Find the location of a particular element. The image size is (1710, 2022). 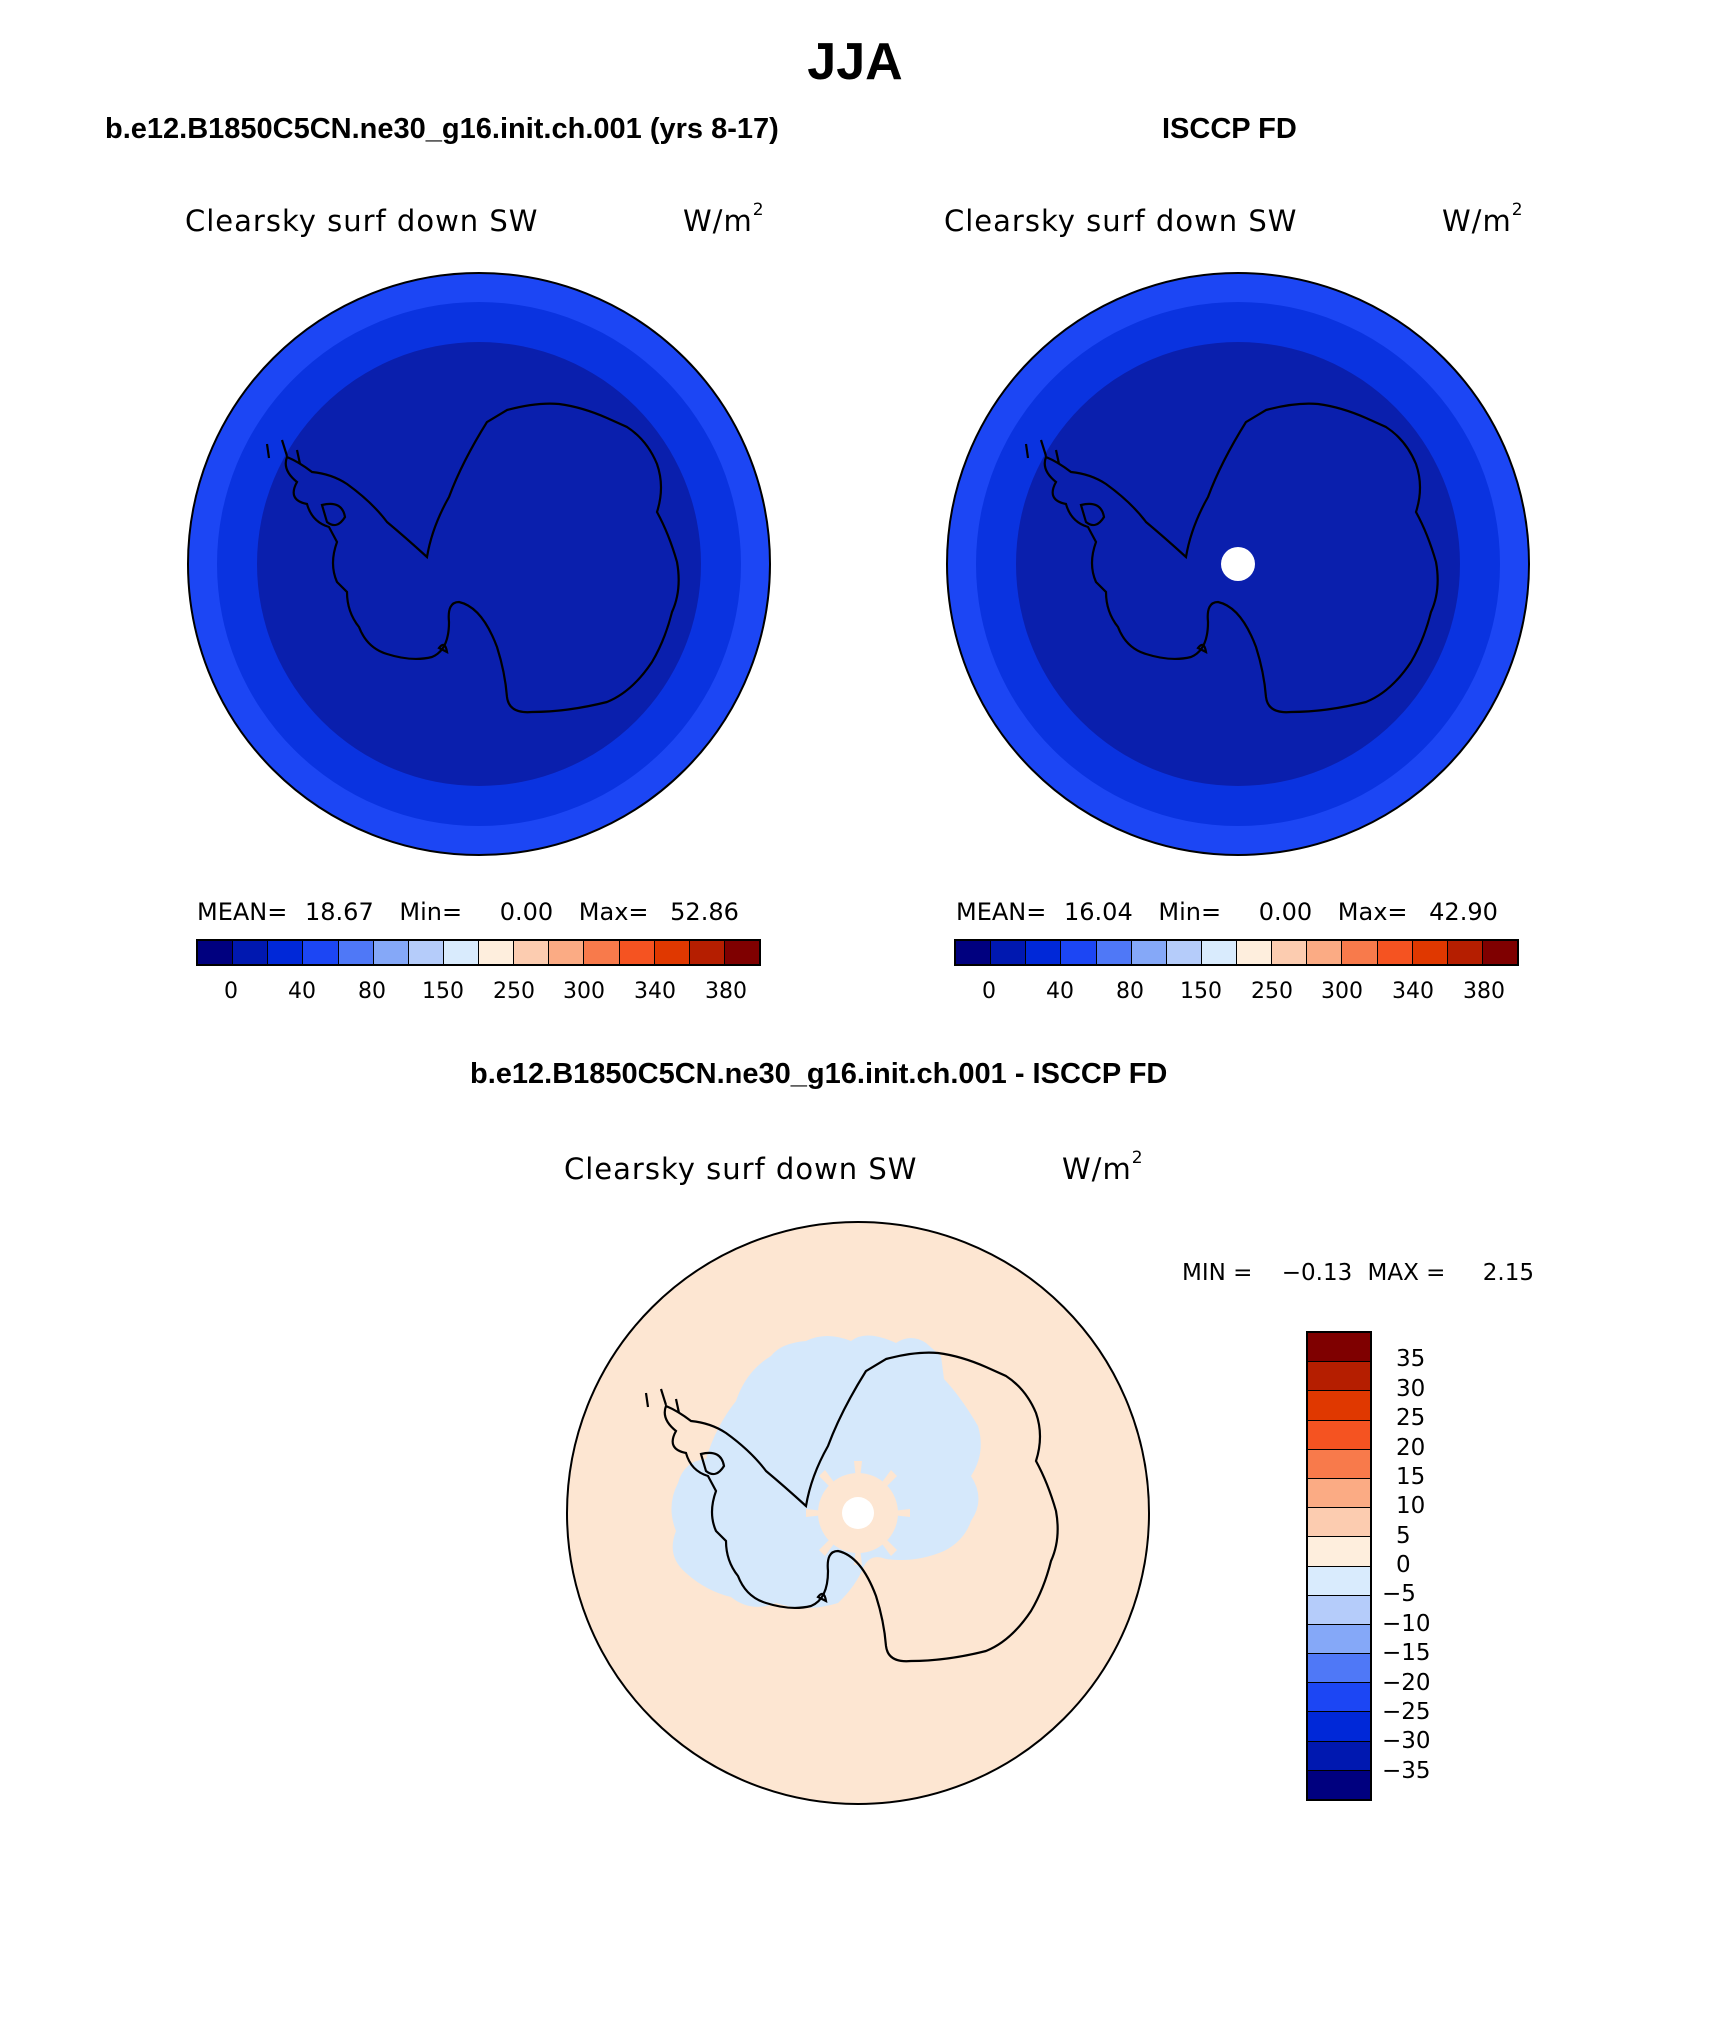

diff-colorbar-tick: −20 is located at coordinates (1406, 1682).